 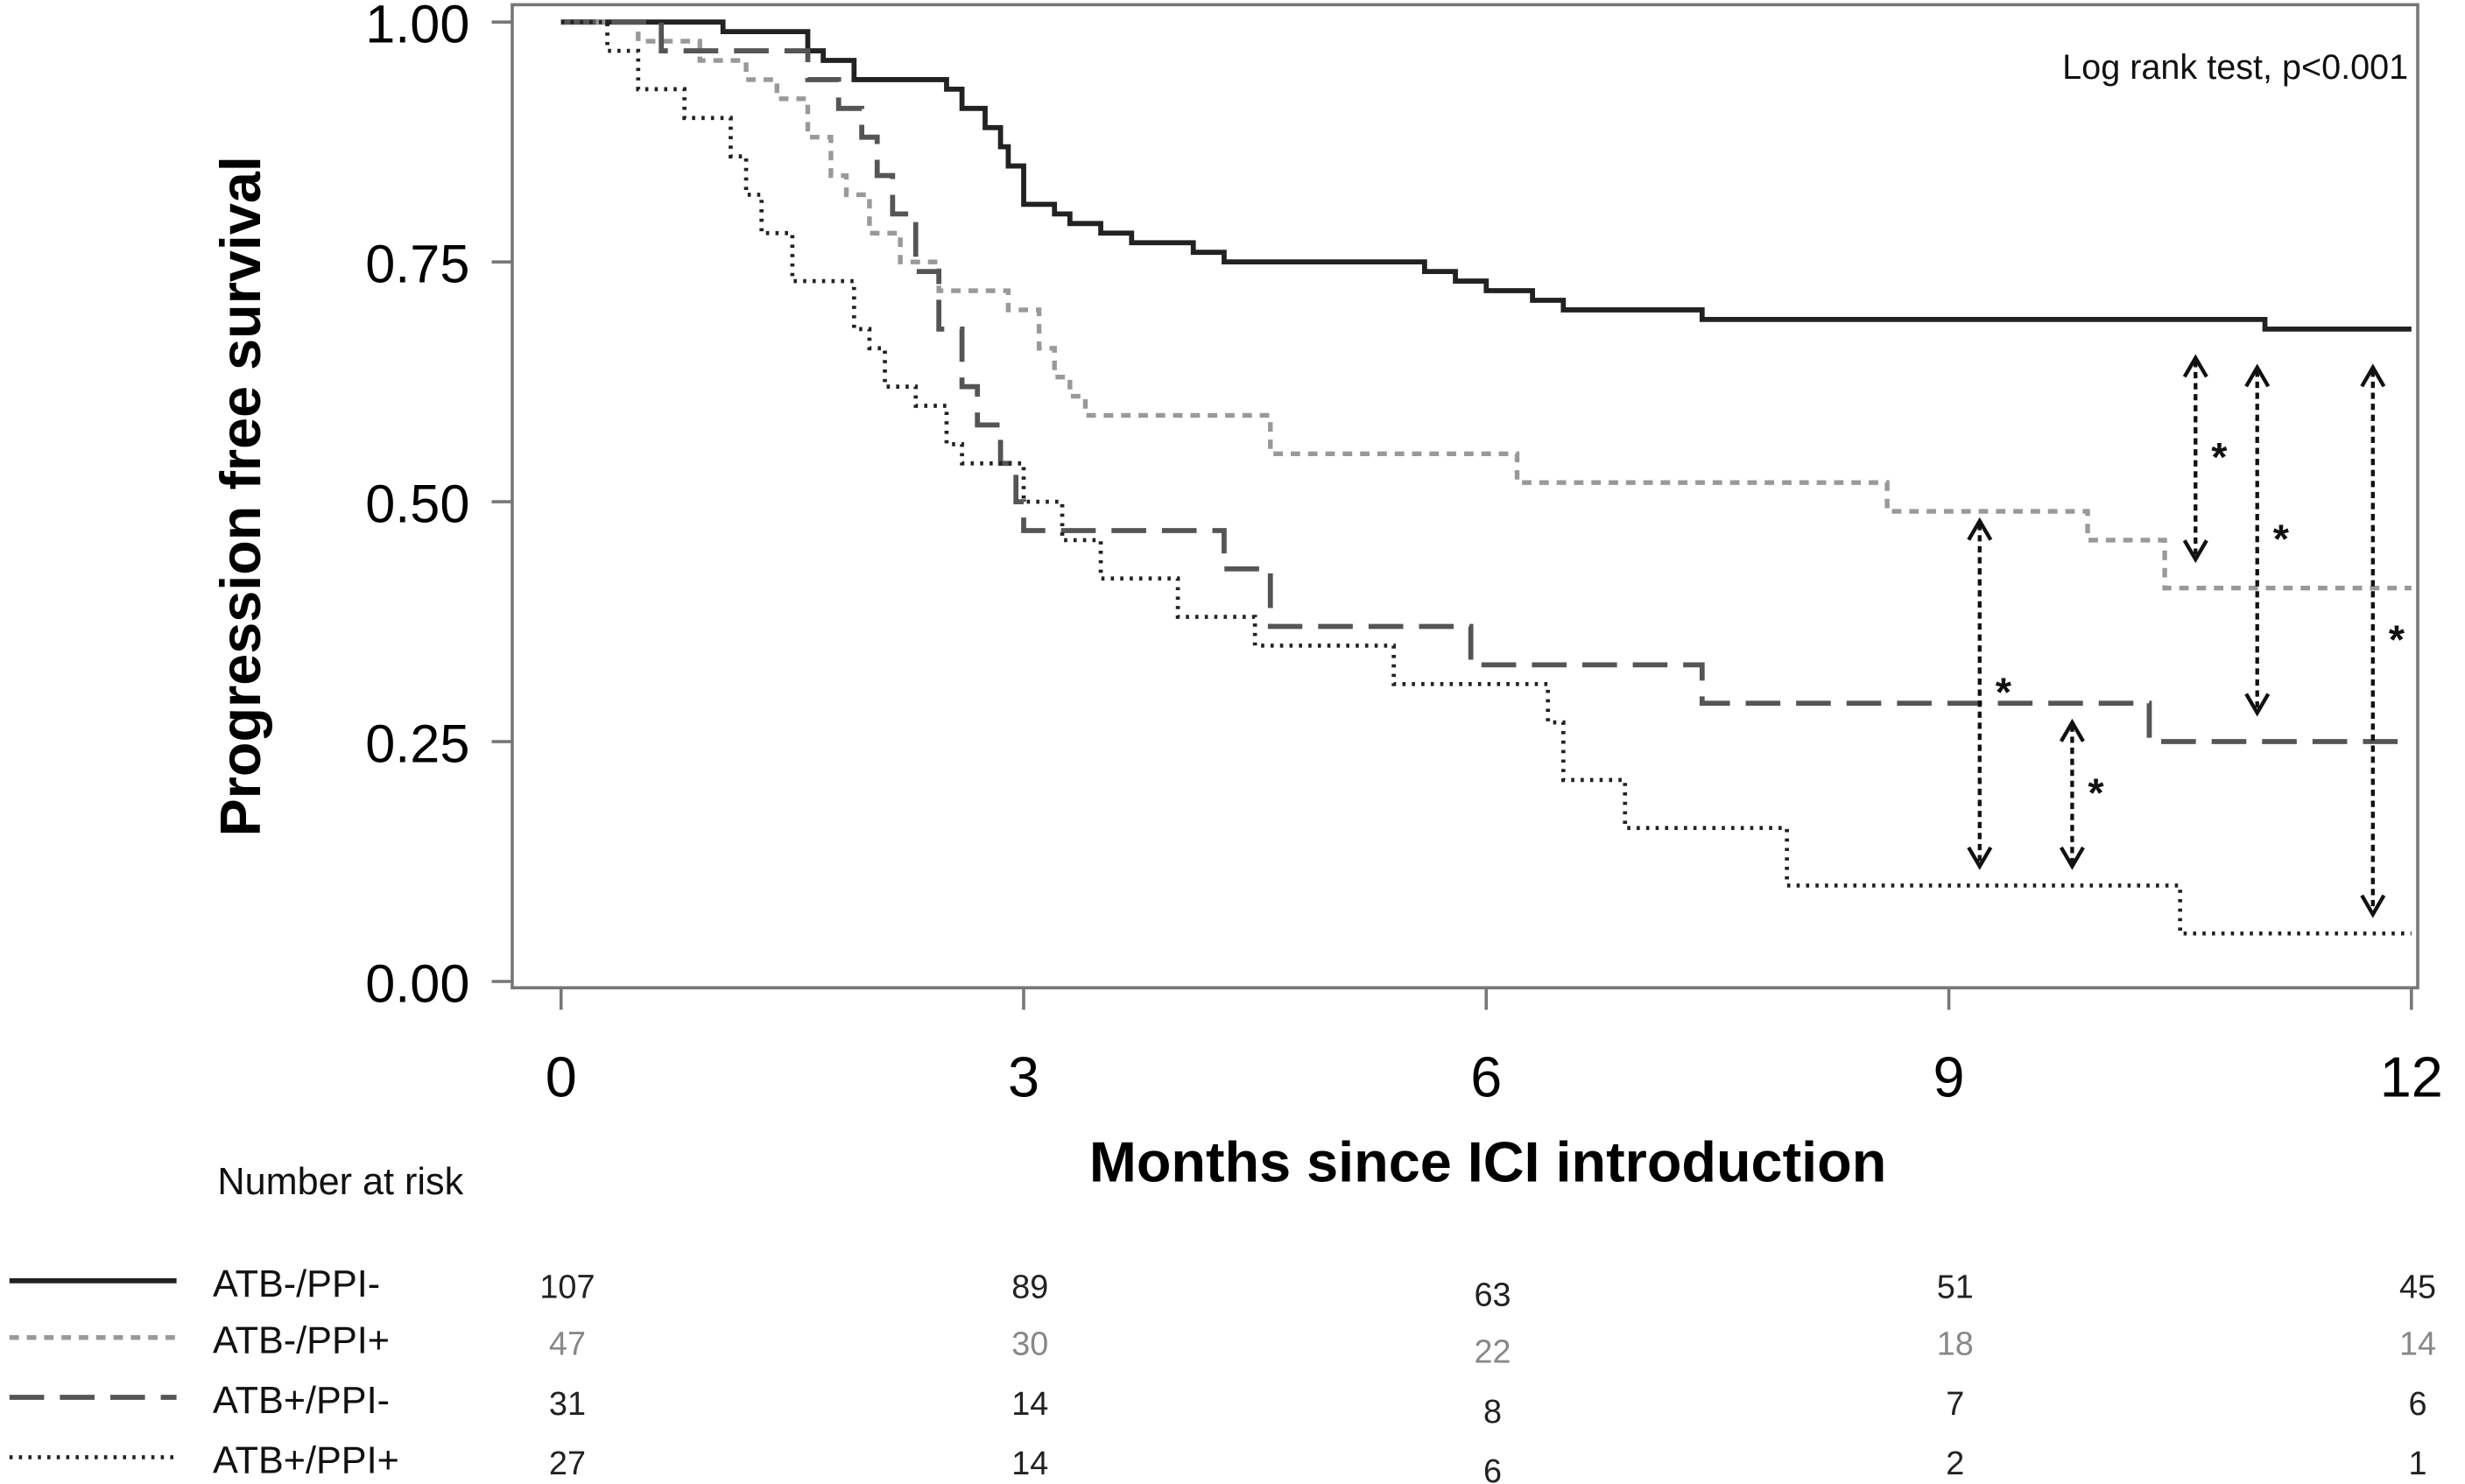 I want to click on x-axis: 0 3 6 9 12, so click(x=1494, y=1048).